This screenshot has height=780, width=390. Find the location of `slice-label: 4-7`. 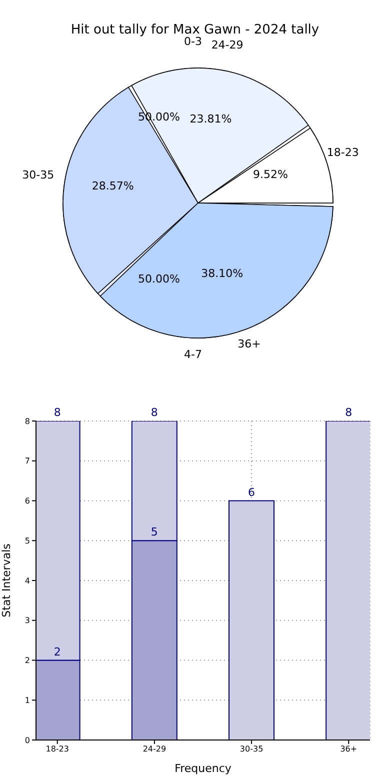

slice-label: 4-7 is located at coordinates (193, 355).